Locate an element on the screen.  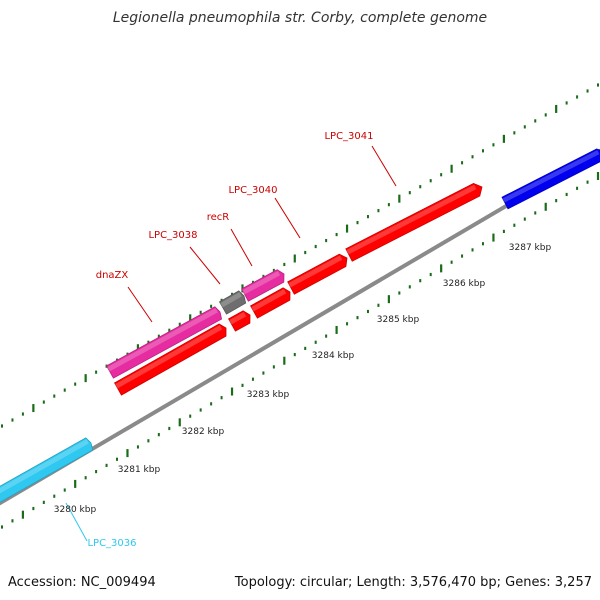
feature-arrow-blue is located at coordinates (550, 179).